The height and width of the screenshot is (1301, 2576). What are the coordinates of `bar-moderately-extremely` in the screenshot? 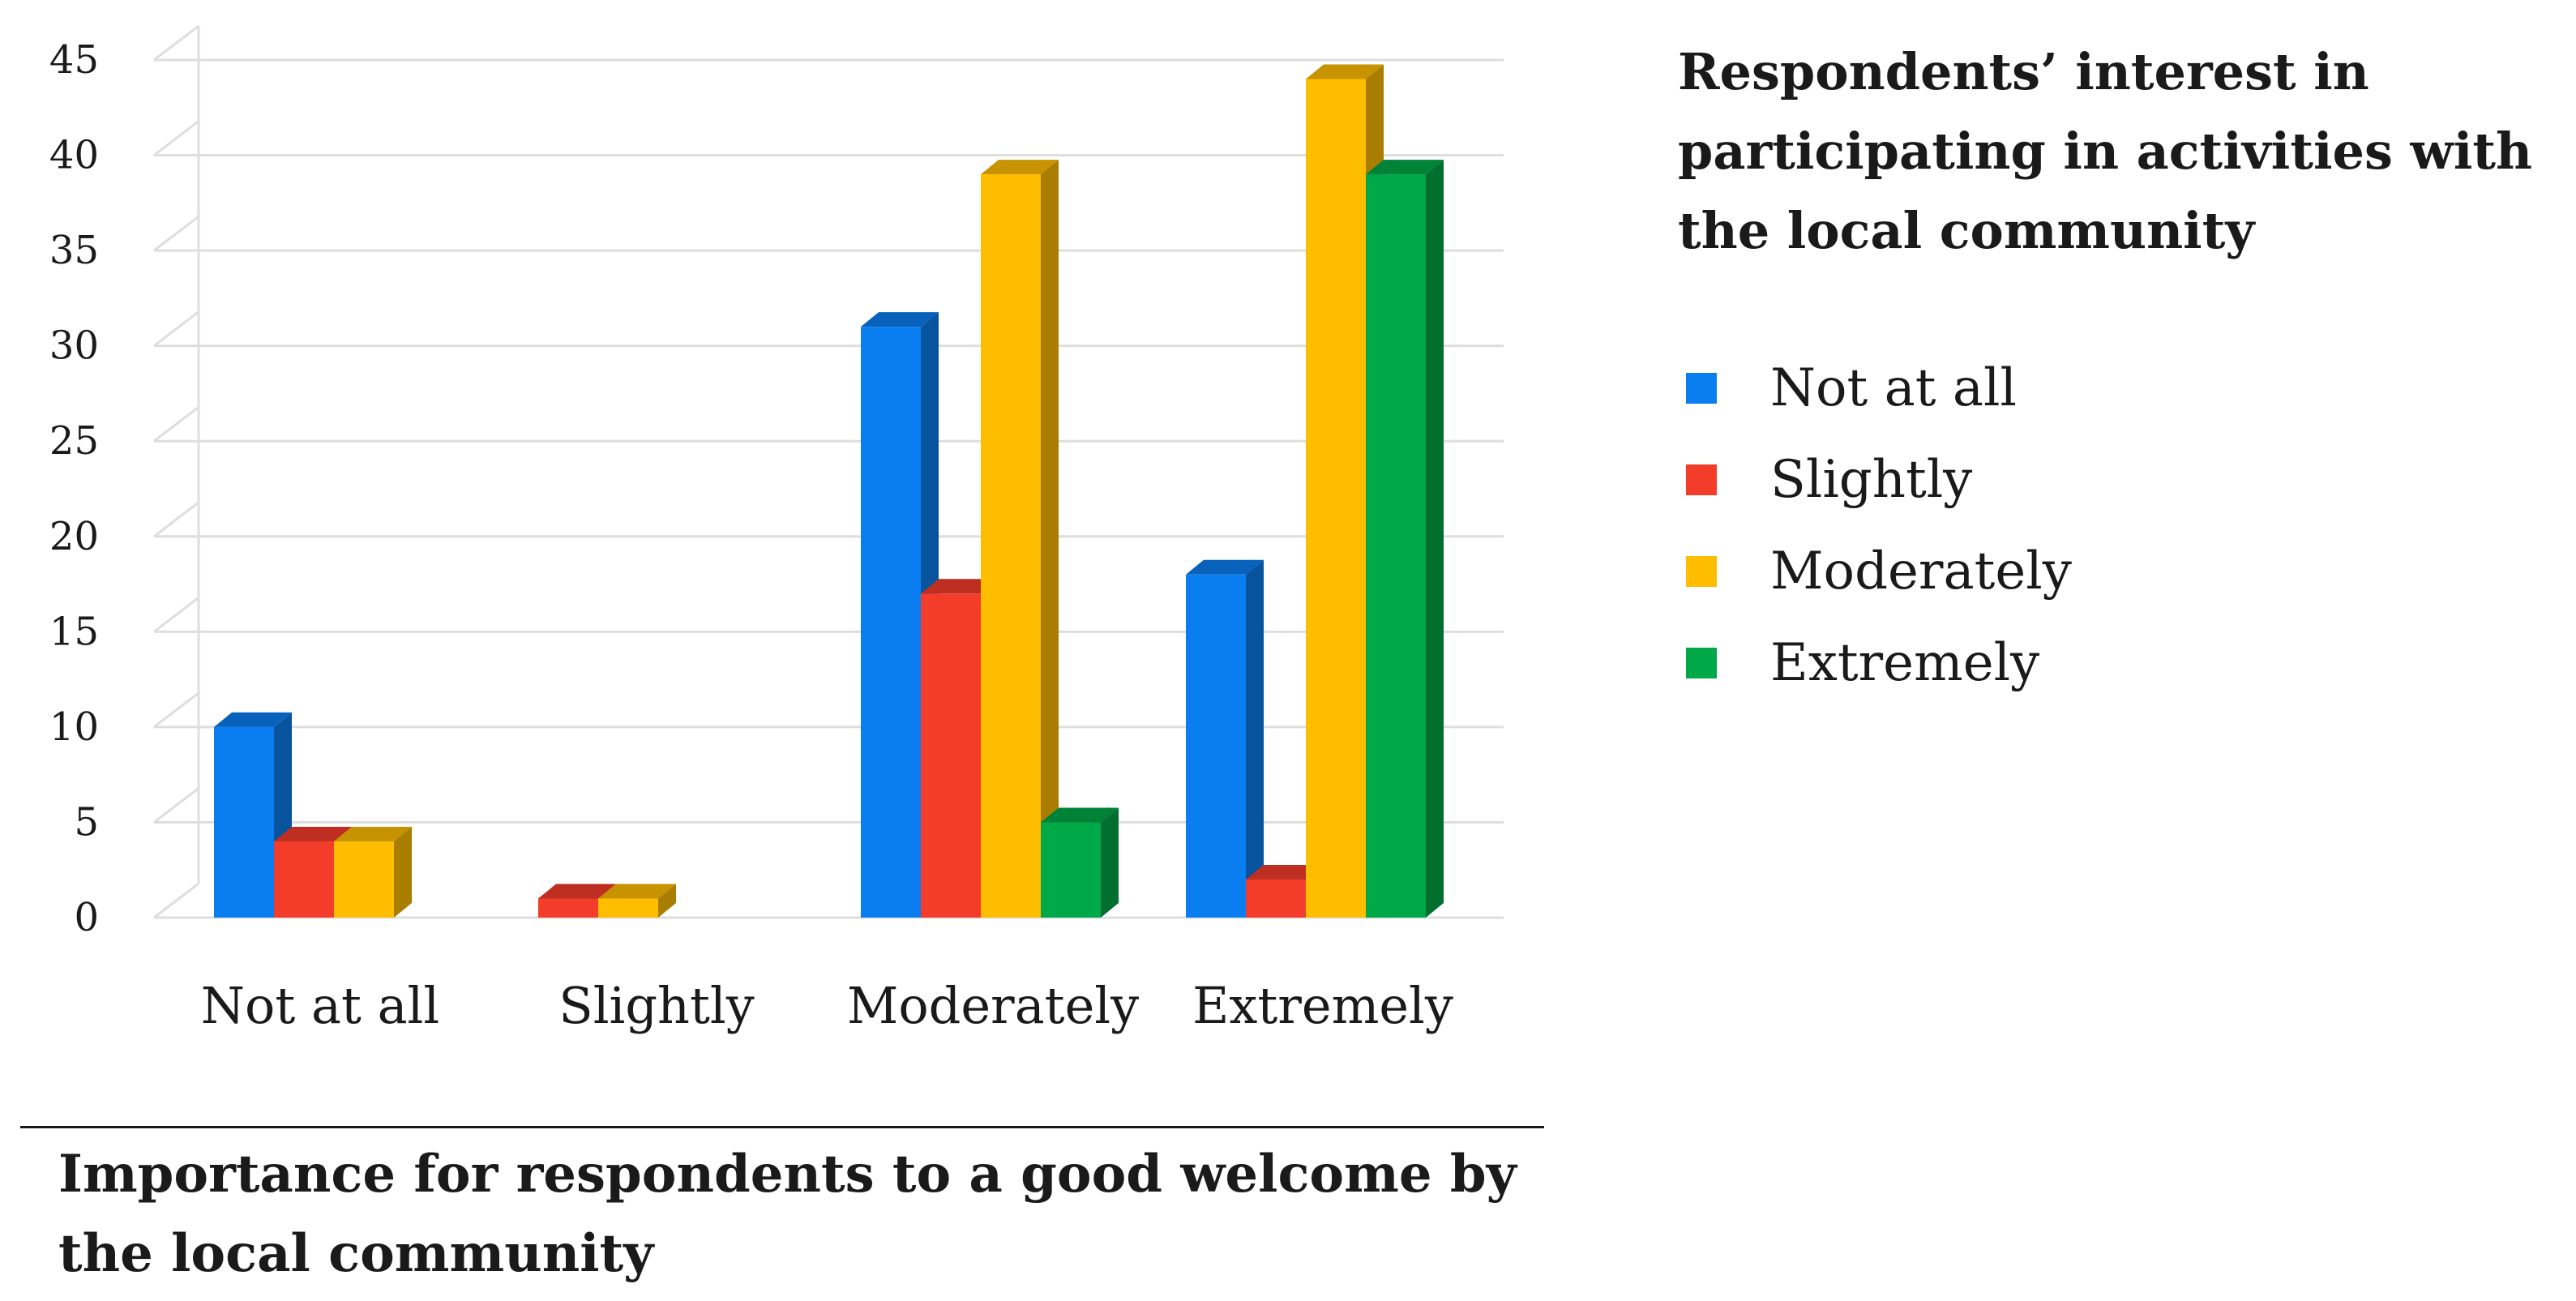 It's located at (1080, 862).